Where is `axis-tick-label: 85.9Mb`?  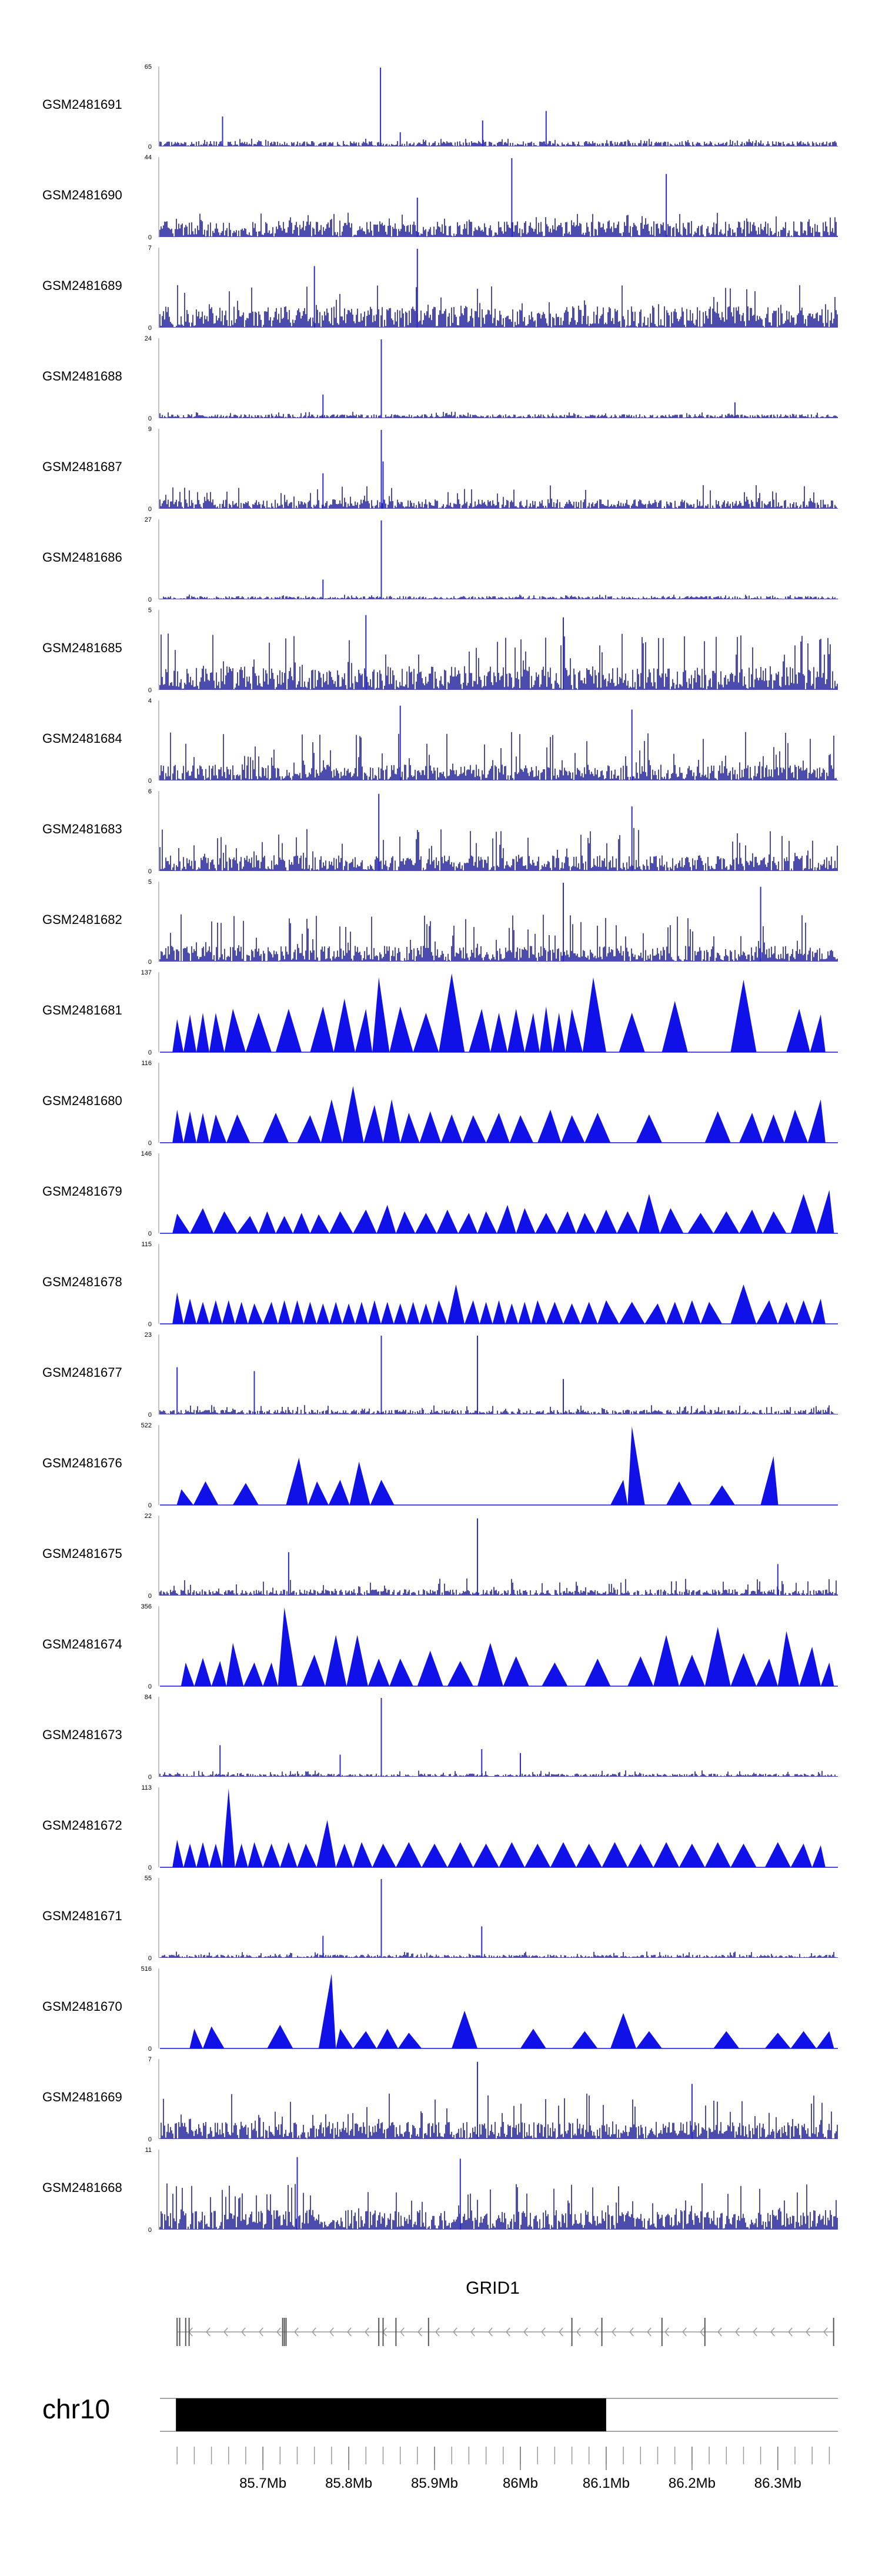
axis-tick-label: 85.9Mb is located at coordinates (434, 2483).